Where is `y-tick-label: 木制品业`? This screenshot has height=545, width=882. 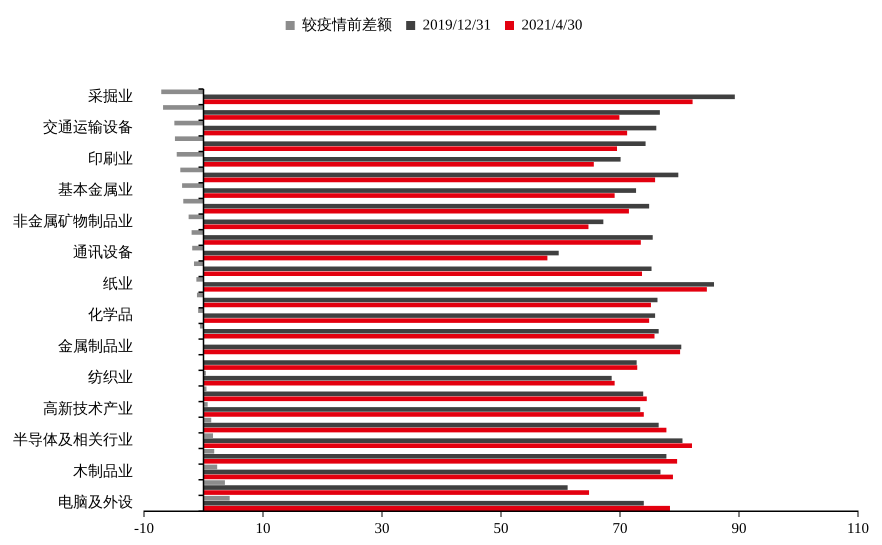 y-tick-label: 木制品业 is located at coordinates (103, 471).